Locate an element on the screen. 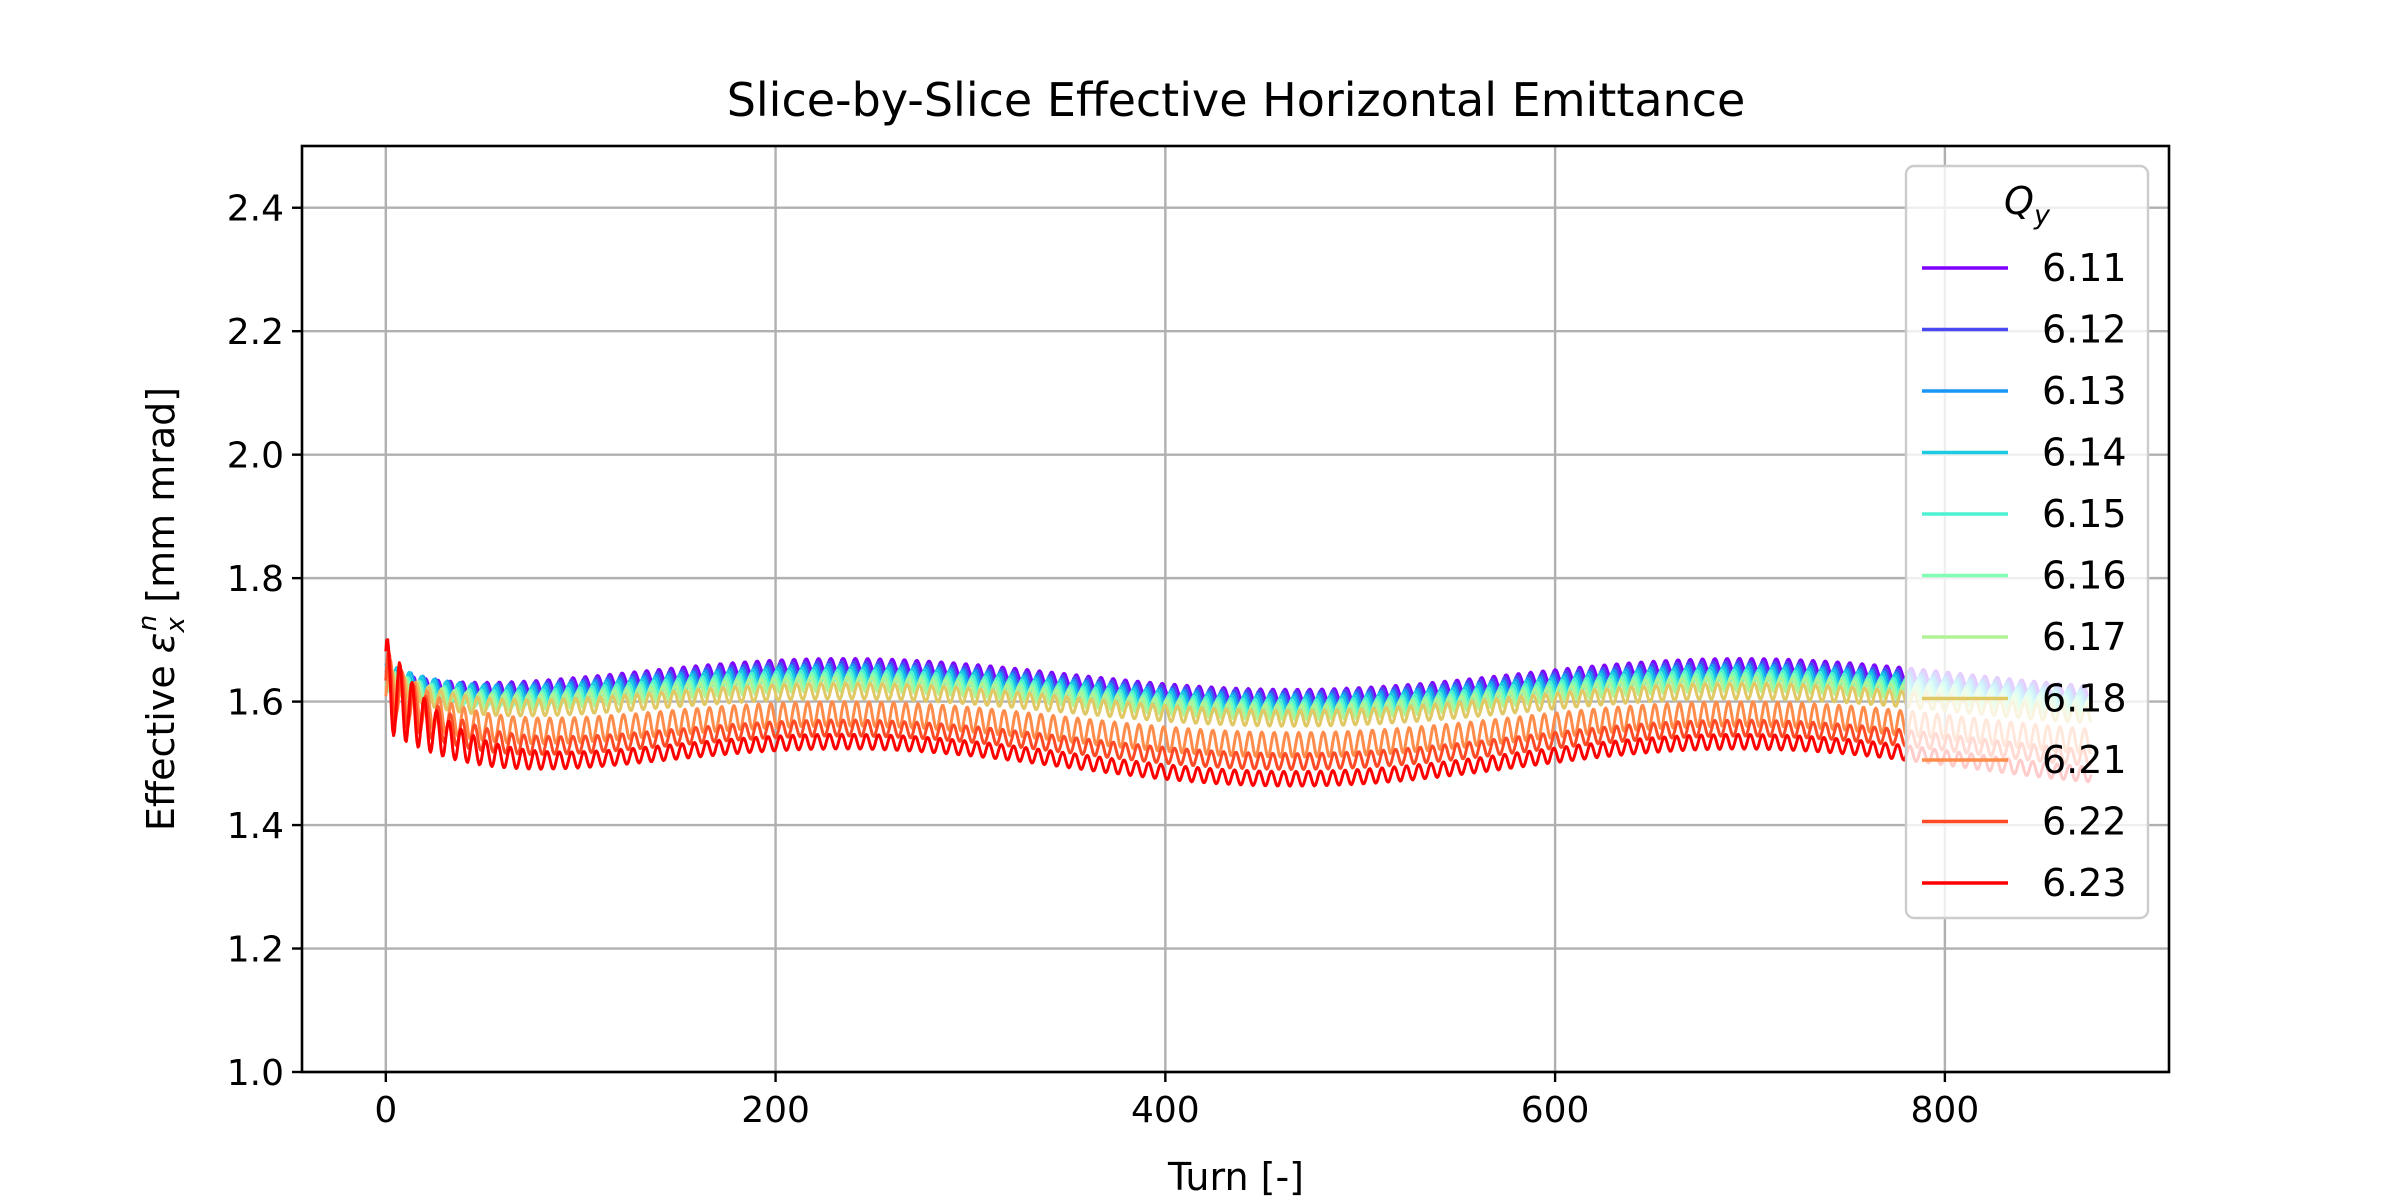 The width and height of the screenshot is (2400, 1200). x-tick-label: 800 is located at coordinates (1945, 1110).